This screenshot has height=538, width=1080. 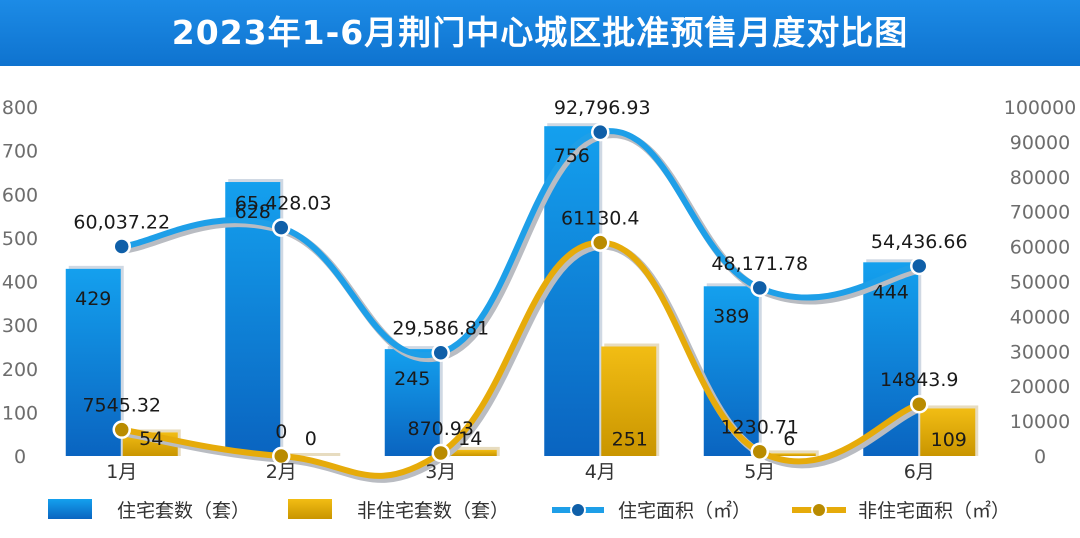 What do you see at coordinates (919, 380) in the screenshot?
I see `line-value-label: 14843.9` at bounding box center [919, 380].